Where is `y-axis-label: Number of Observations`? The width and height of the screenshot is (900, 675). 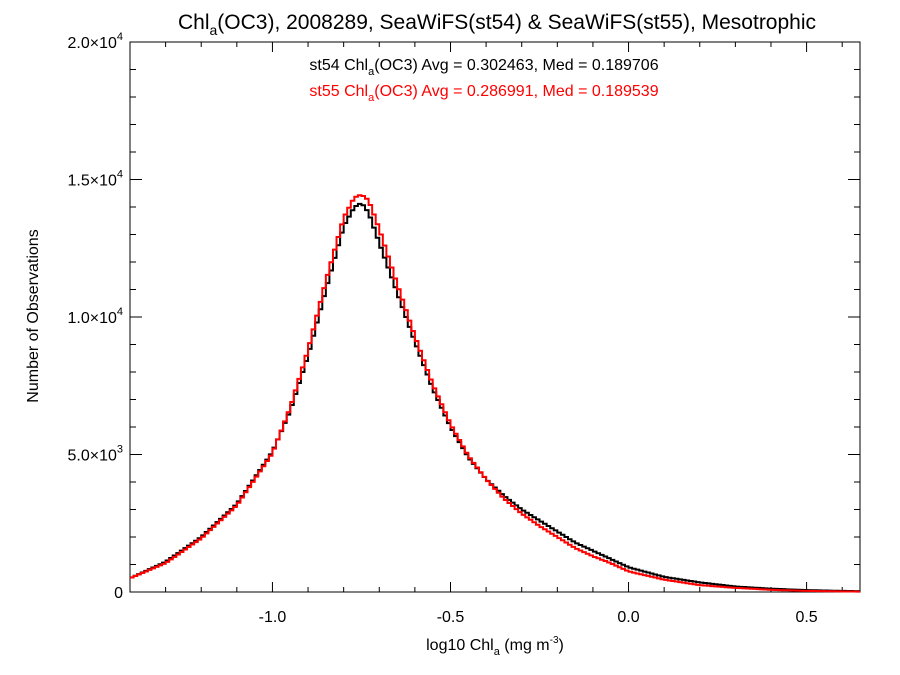 y-axis-label: Number of Observations is located at coordinates (33, 315).